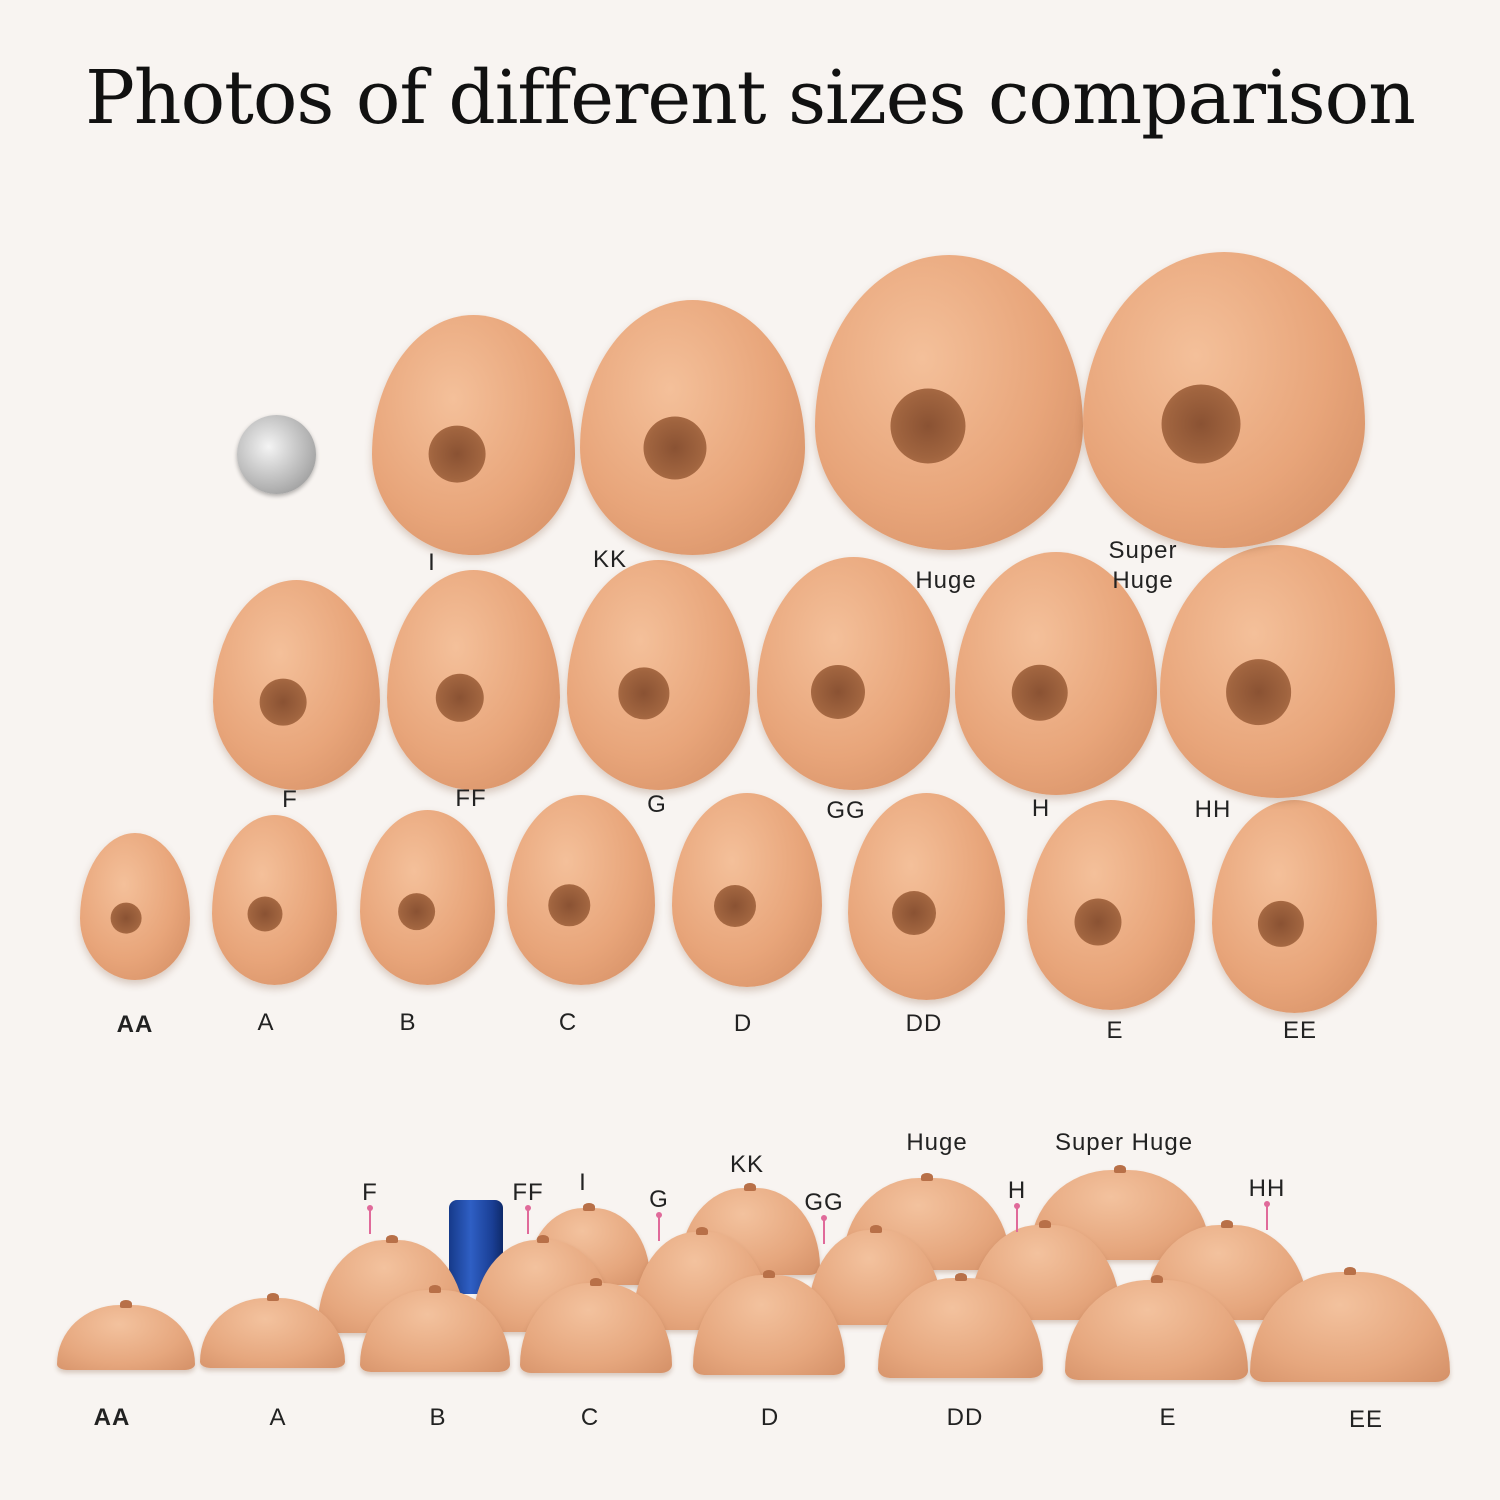  What do you see at coordinates (126, 1335) in the screenshot?
I see `breast-form-side` at bounding box center [126, 1335].